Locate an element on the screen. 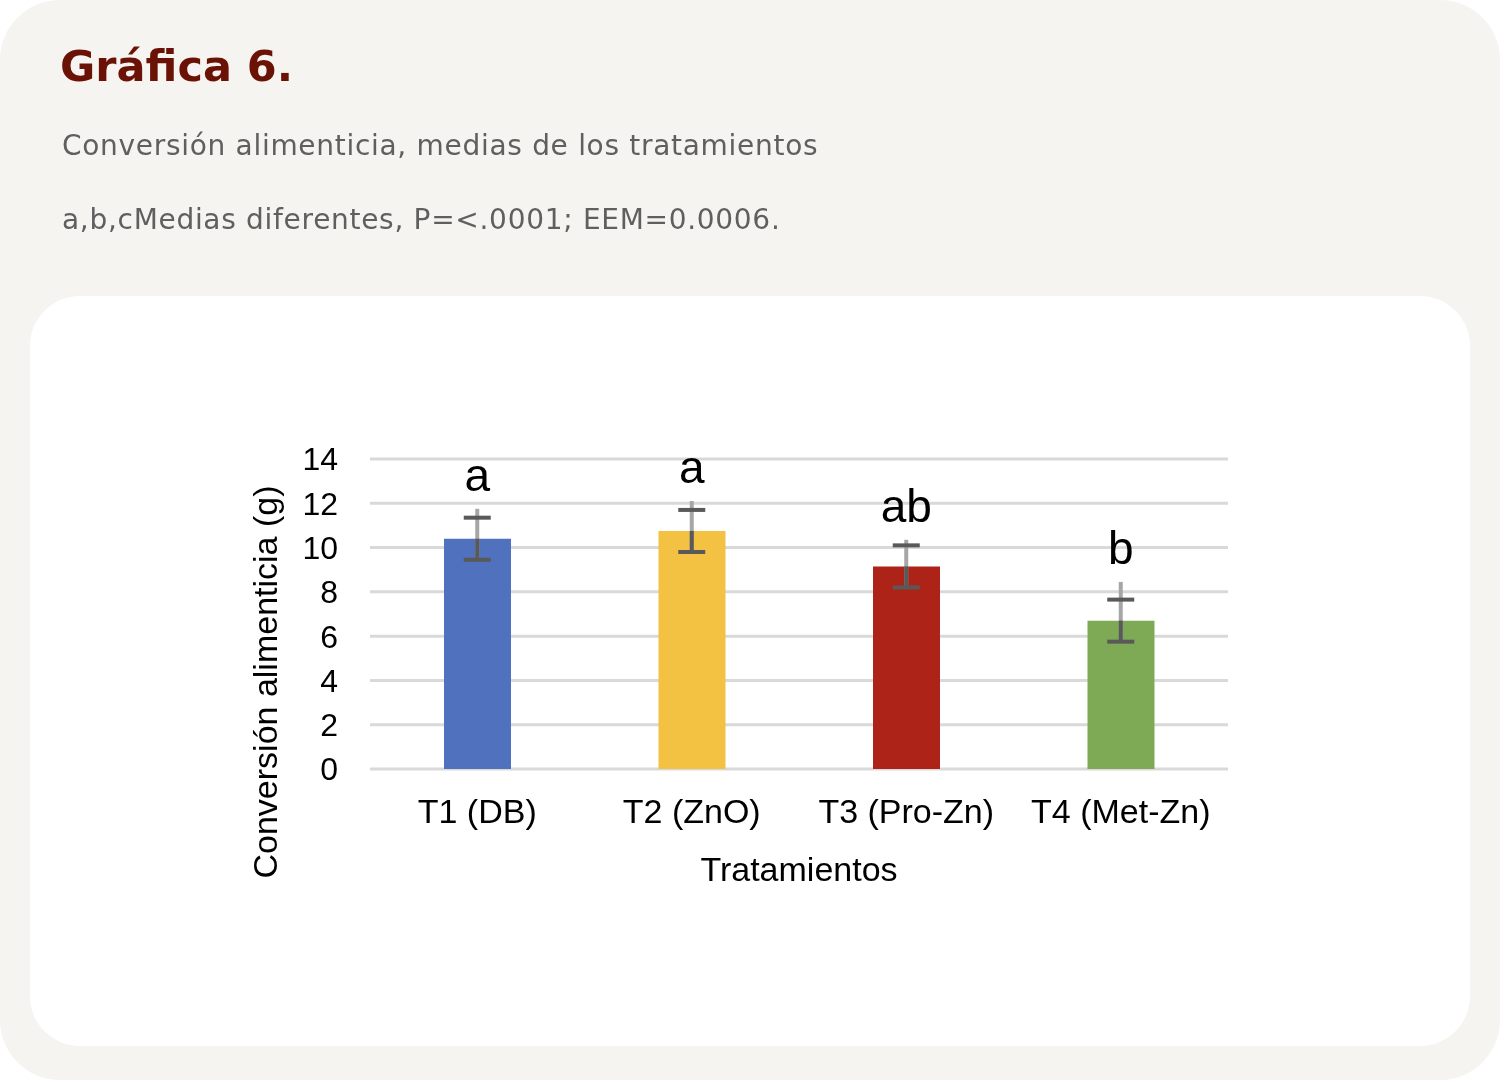 The width and height of the screenshot is (1500, 1080). y-tick-label: 8 is located at coordinates (329, 592).